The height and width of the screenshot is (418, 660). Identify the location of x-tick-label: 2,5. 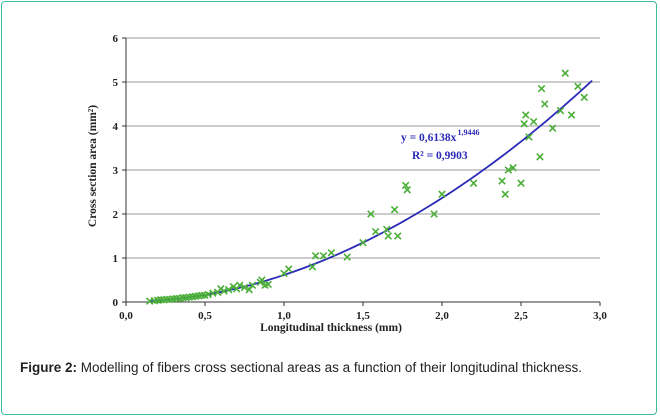
(521, 316).